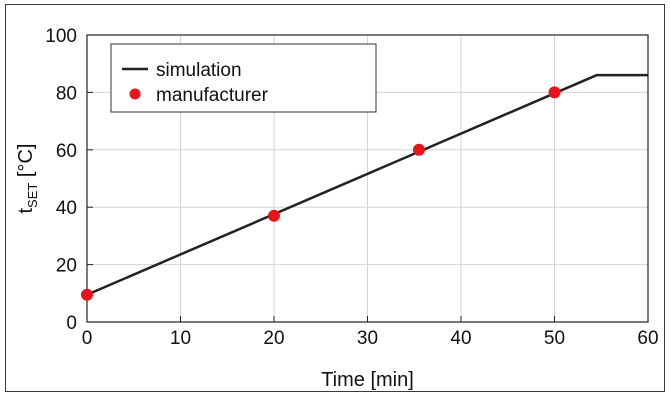 The width and height of the screenshot is (670, 396). I want to click on y-axis-title: tSET [°C], so click(27, 179).